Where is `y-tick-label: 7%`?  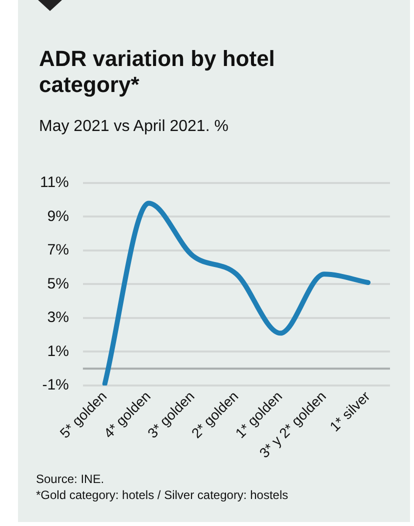 y-tick-label: 7% is located at coordinates (58, 250).